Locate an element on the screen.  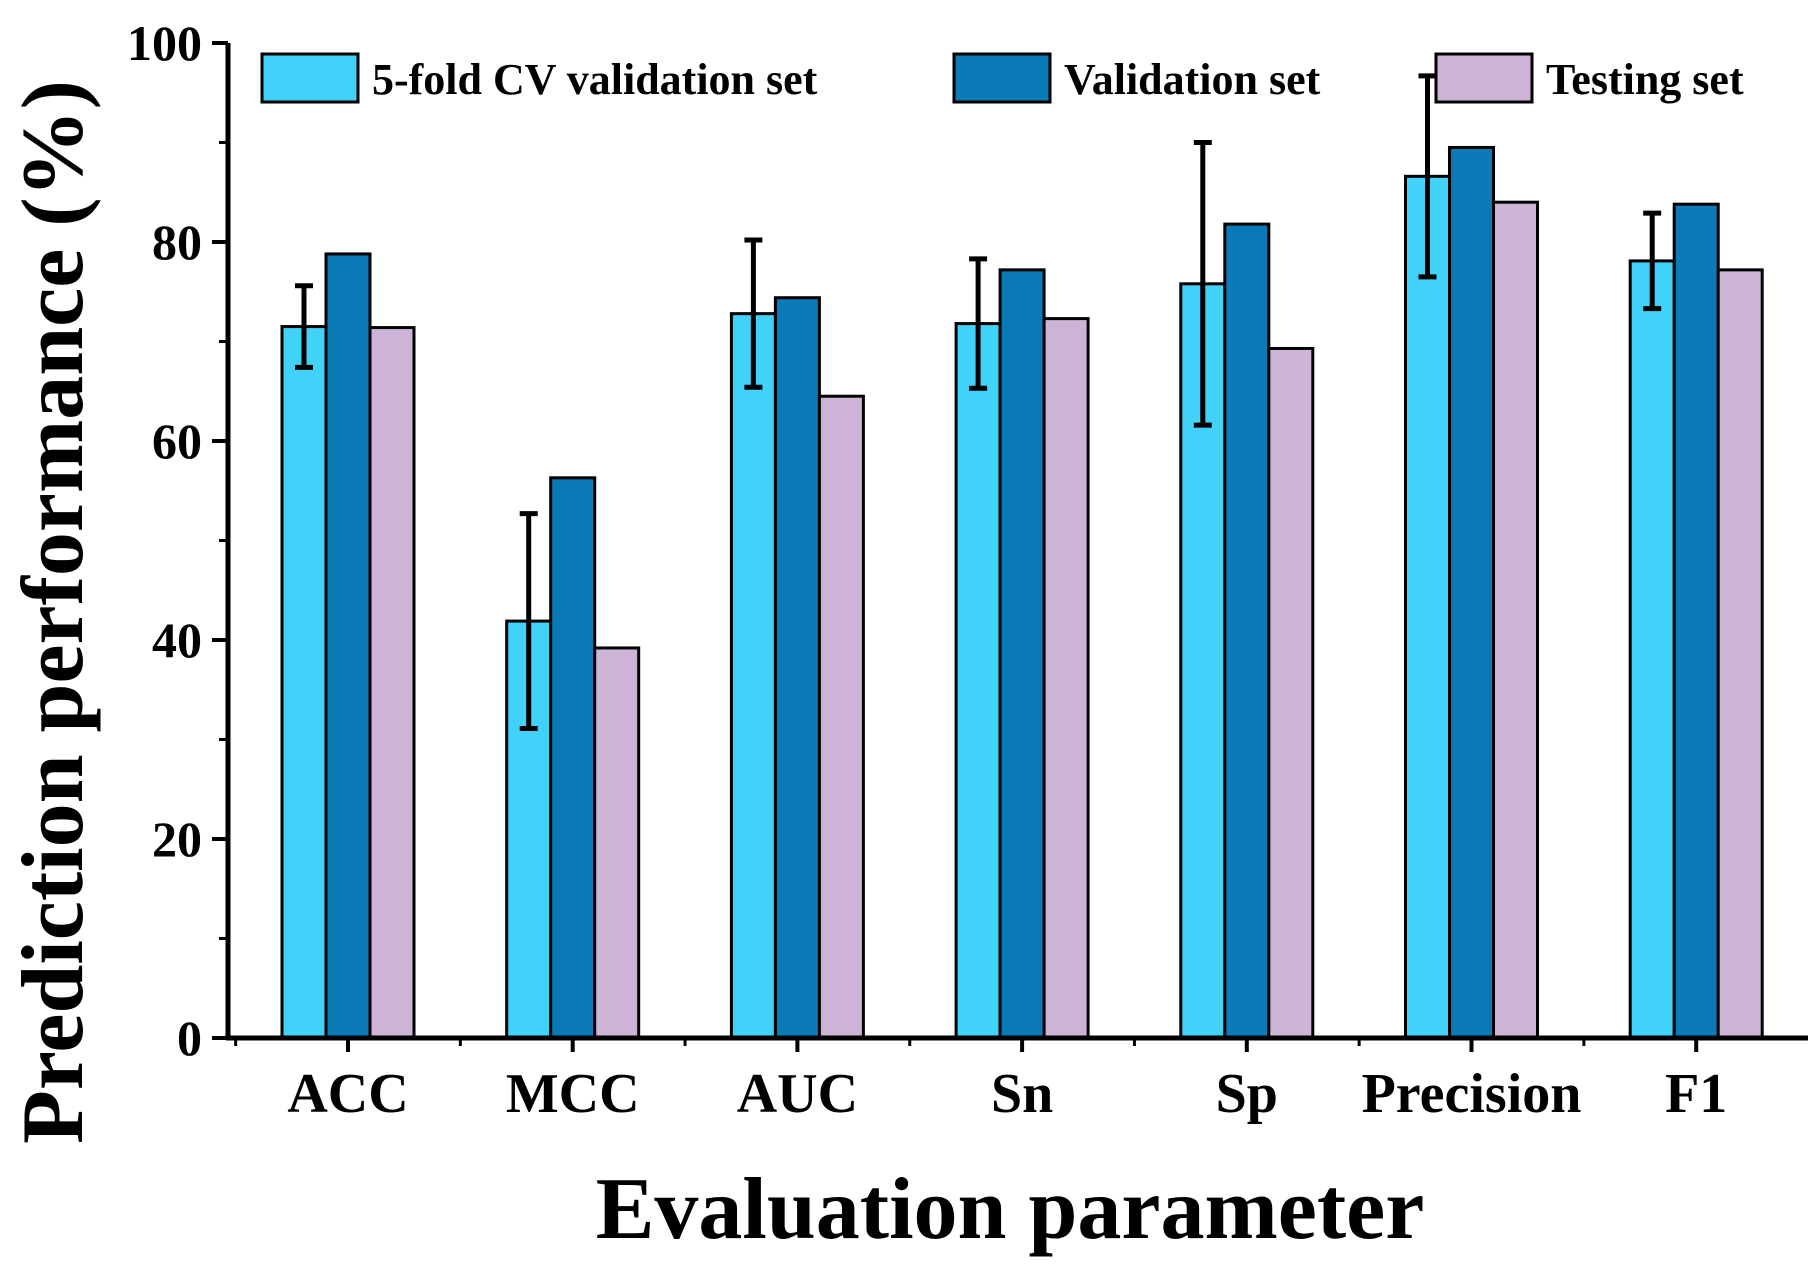
category-labels-layer: ACC MCC AUC Sn Sp Precision F1 is located at coordinates (1007, 1094).